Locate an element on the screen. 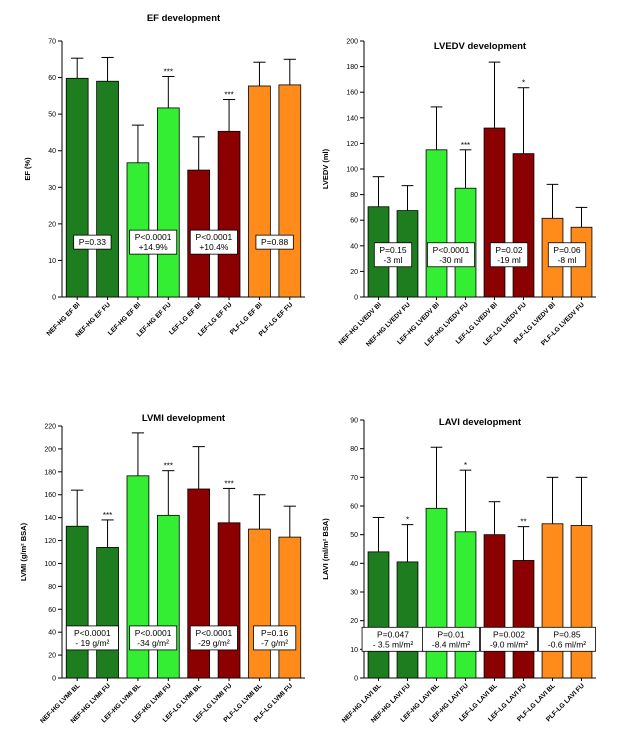 This screenshot has height=747, width=639. annotation-text: P=0.85 is located at coordinates (566, 634).